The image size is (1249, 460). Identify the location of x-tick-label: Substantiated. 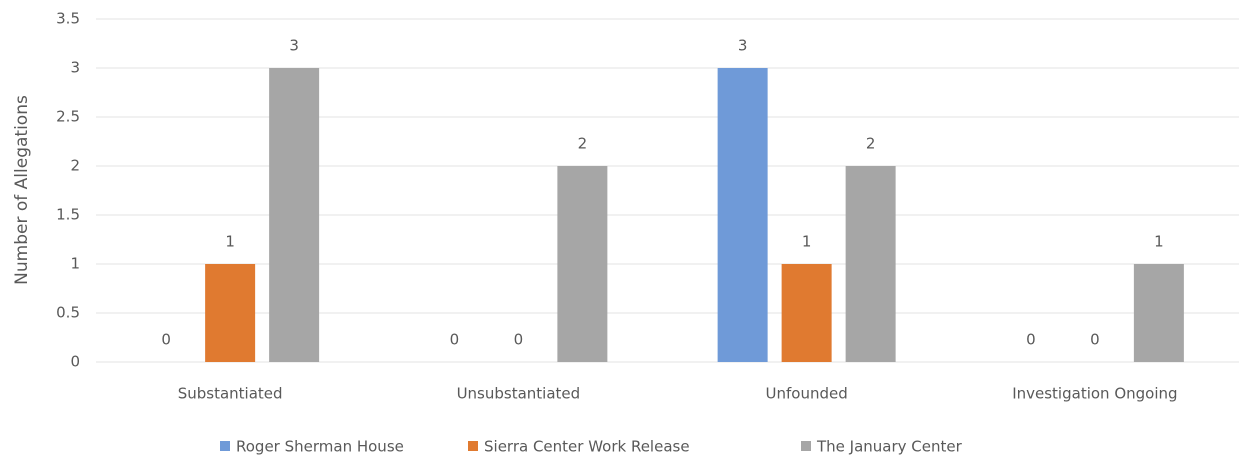
(230, 394).